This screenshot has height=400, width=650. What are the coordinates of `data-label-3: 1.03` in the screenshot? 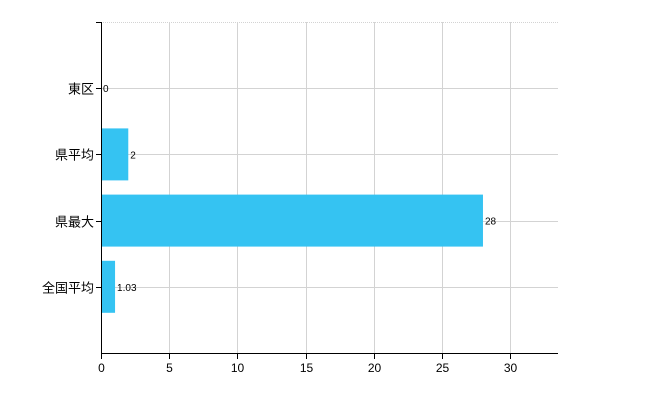 It's located at (127, 288).